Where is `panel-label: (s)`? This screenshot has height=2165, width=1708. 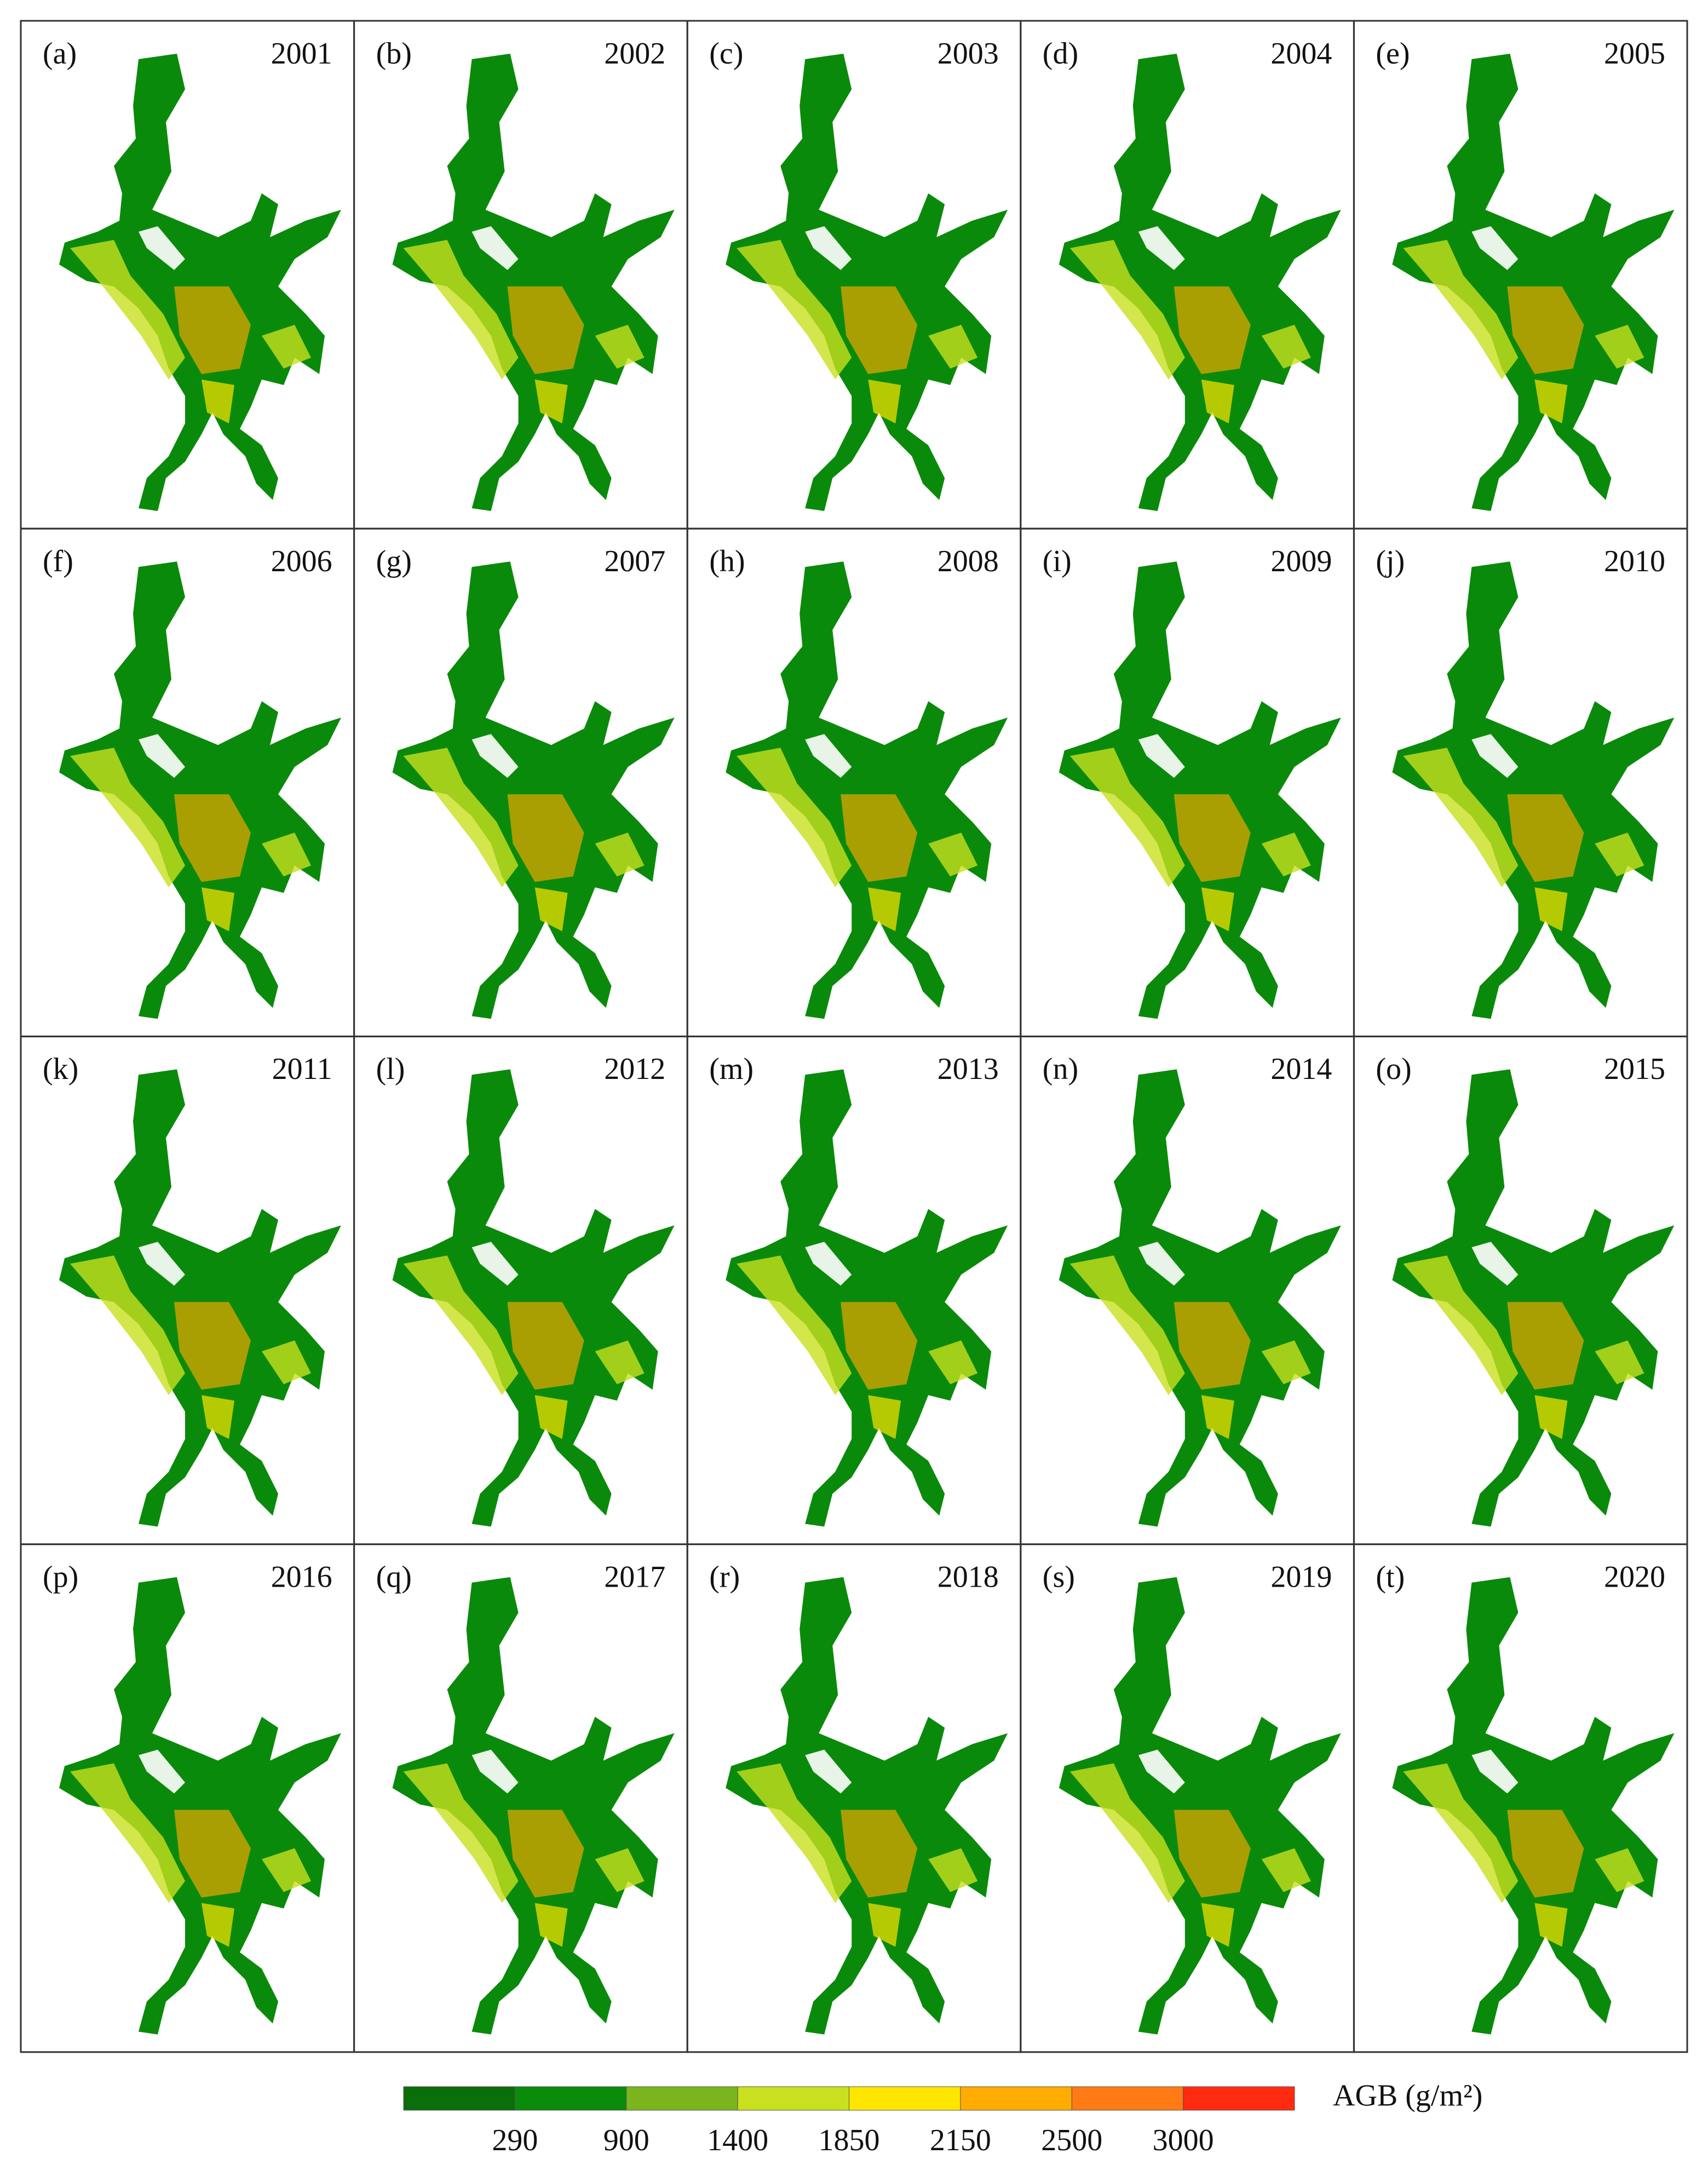
panel-label: (s) is located at coordinates (1059, 1577).